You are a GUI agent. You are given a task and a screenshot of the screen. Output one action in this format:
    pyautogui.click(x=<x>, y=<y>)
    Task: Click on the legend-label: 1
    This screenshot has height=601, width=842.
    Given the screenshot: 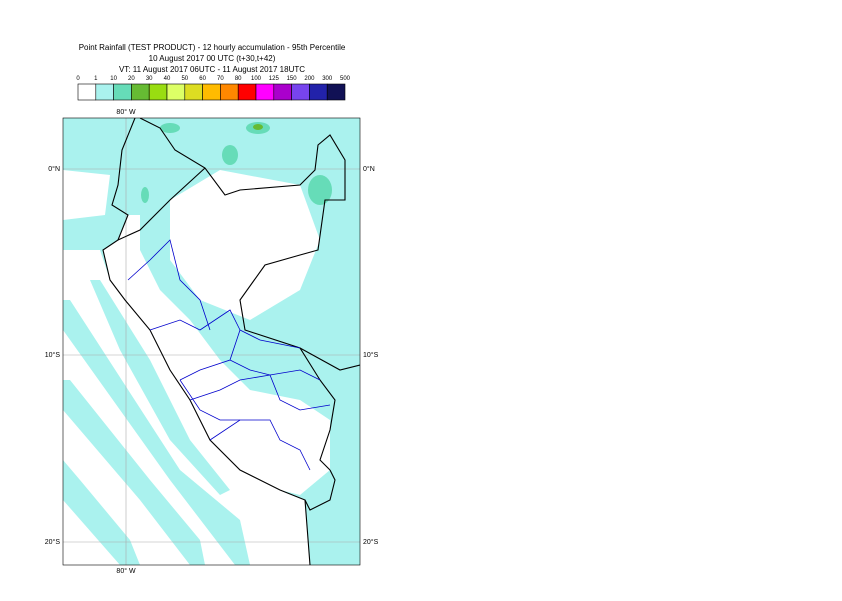 What is the action you would take?
    pyautogui.click(x=96, y=79)
    